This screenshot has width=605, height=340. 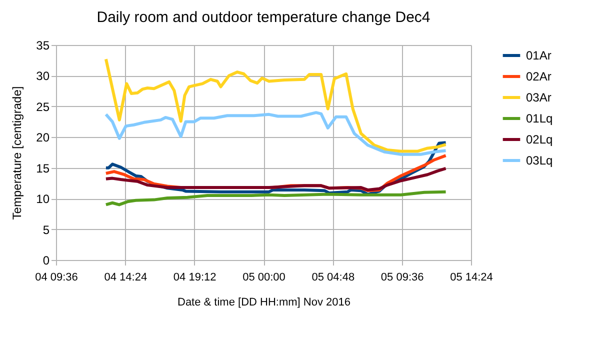 I want to click on y-tick-label: 35, so click(x=43, y=45).